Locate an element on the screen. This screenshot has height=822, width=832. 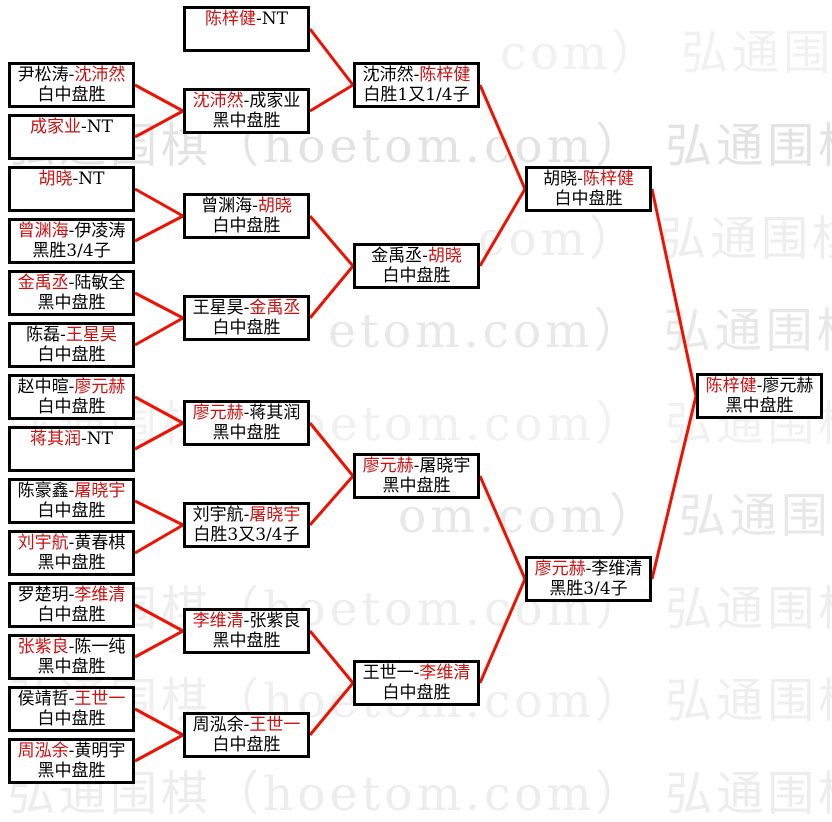
match-box: 廖元赫-蒋其润 黑中盘胜 is located at coordinates (246, 423).